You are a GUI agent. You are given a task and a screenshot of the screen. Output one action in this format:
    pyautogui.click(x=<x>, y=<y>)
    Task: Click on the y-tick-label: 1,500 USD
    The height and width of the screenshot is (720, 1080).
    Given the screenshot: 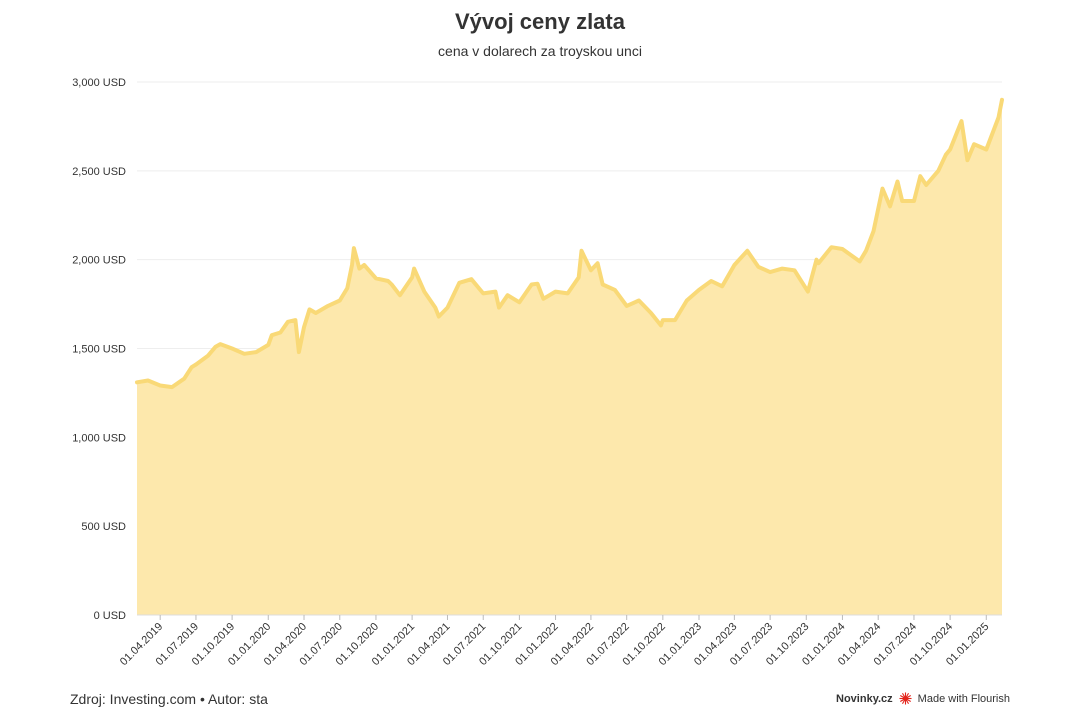 What is the action you would take?
    pyautogui.click(x=99, y=350)
    